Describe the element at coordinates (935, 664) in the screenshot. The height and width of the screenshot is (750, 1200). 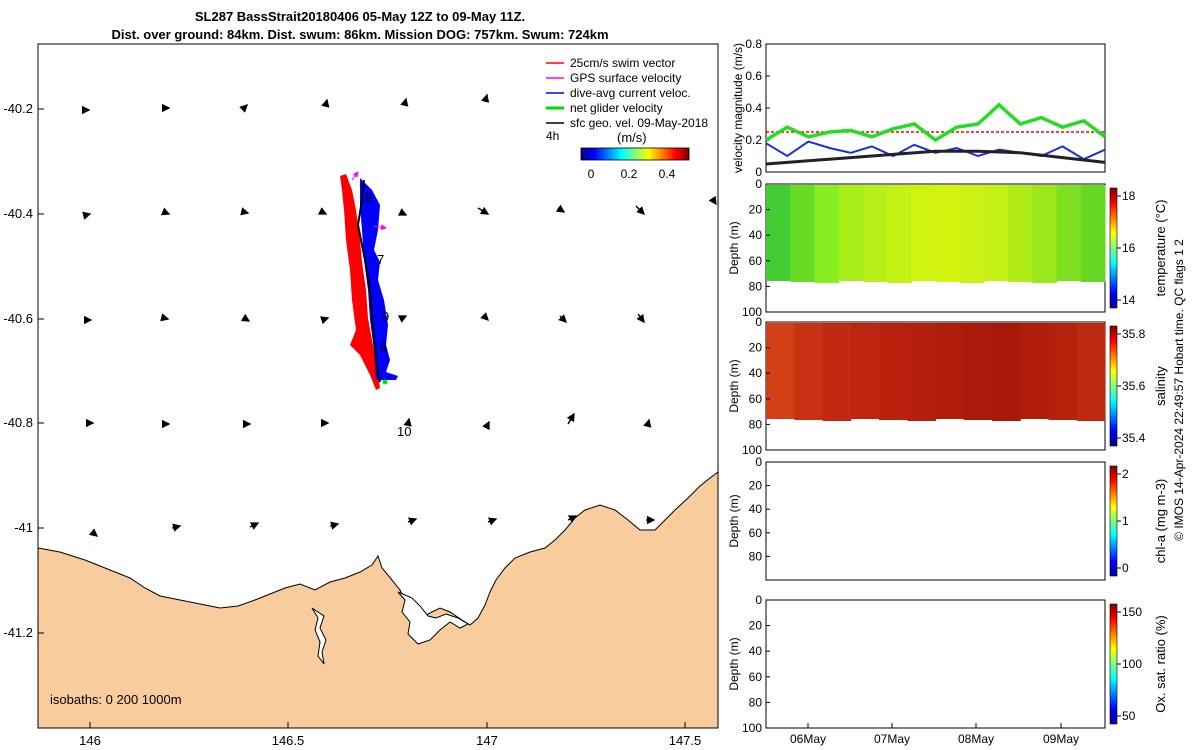
I see `profile-axes-box` at that location.